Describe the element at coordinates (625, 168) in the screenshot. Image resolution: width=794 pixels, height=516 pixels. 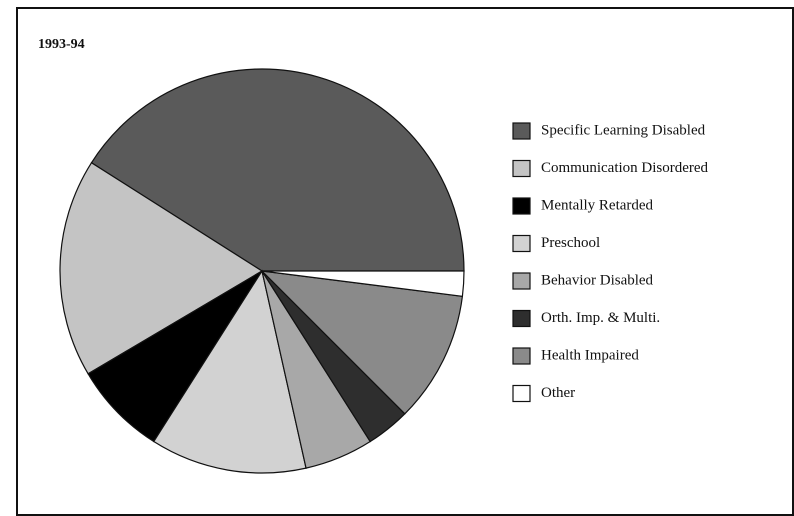
I see `legend-label: Communication Disordered` at that location.